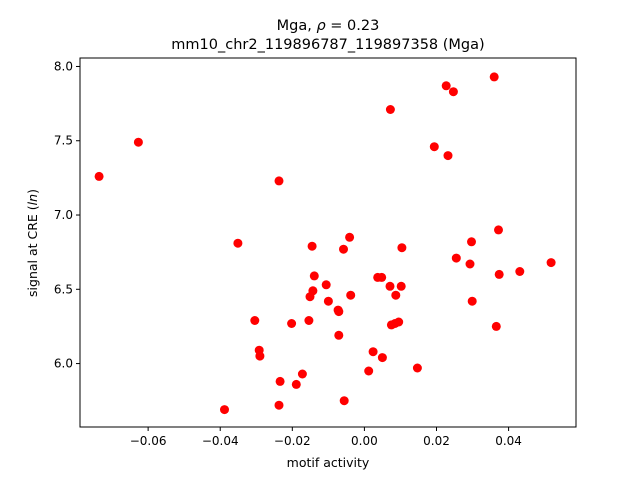 The image size is (640, 480). Describe the element at coordinates (353, 26) in the screenshot. I see `chart-title-value: = 0.23` at that location.